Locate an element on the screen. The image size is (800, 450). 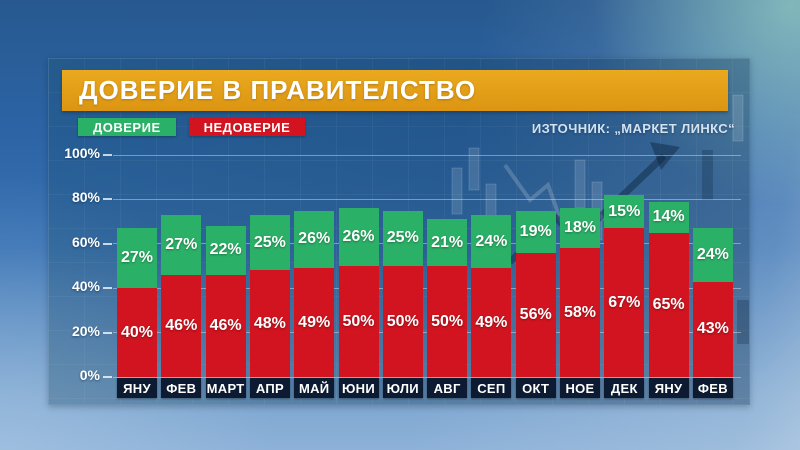
y-axis-label: 0% is located at coordinates (89, 375).